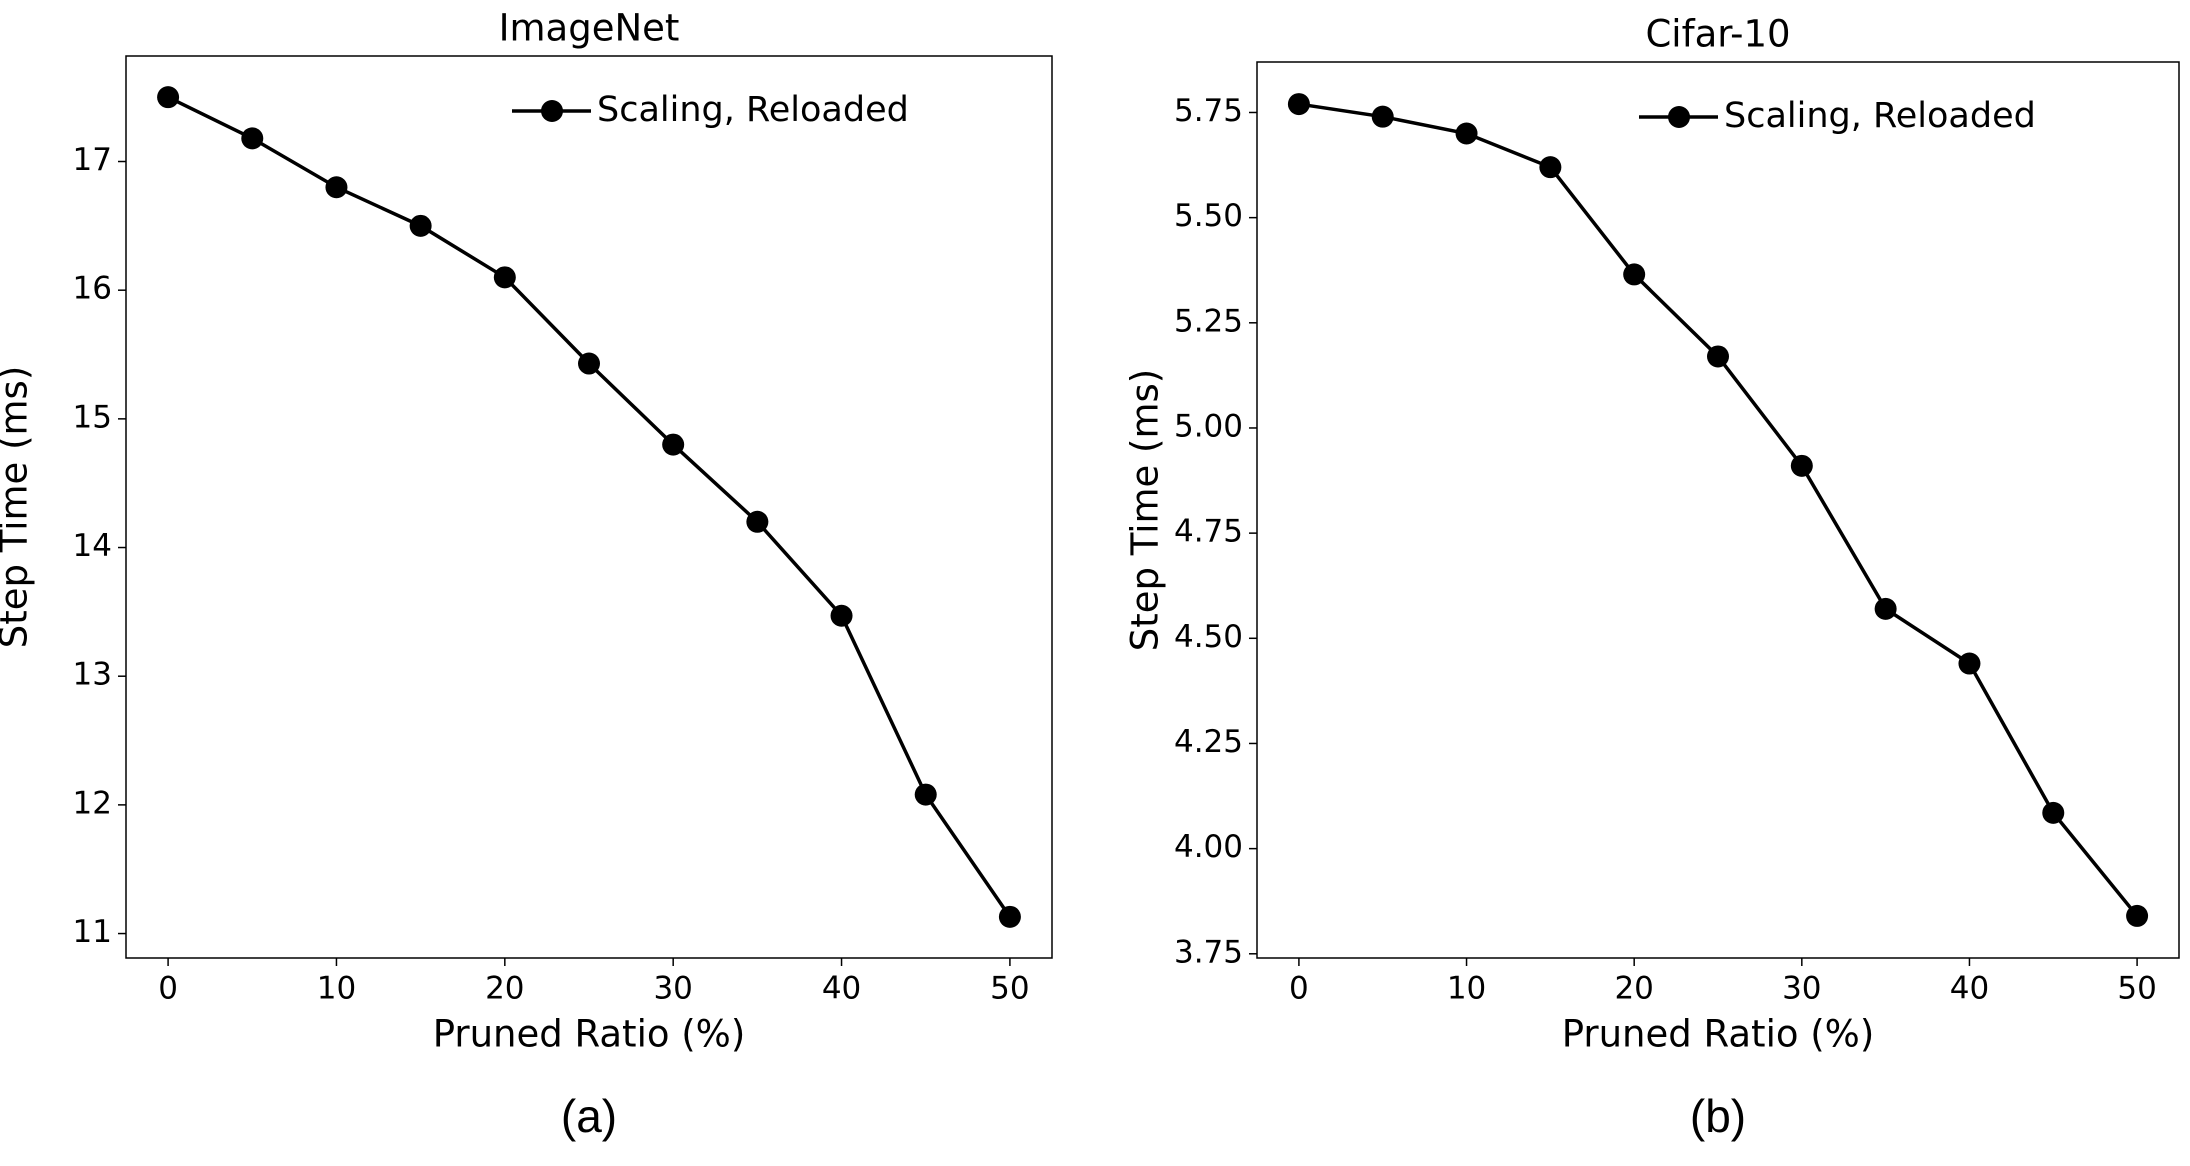  What do you see at coordinates (92, 289) in the screenshot?
I see `y-tick-label: 16` at bounding box center [92, 289].